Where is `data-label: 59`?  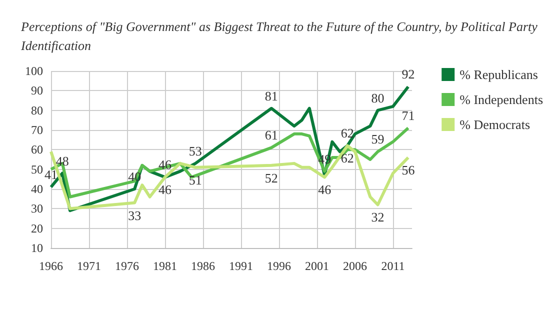
data-label: 59 is located at coordinates (377, 139).